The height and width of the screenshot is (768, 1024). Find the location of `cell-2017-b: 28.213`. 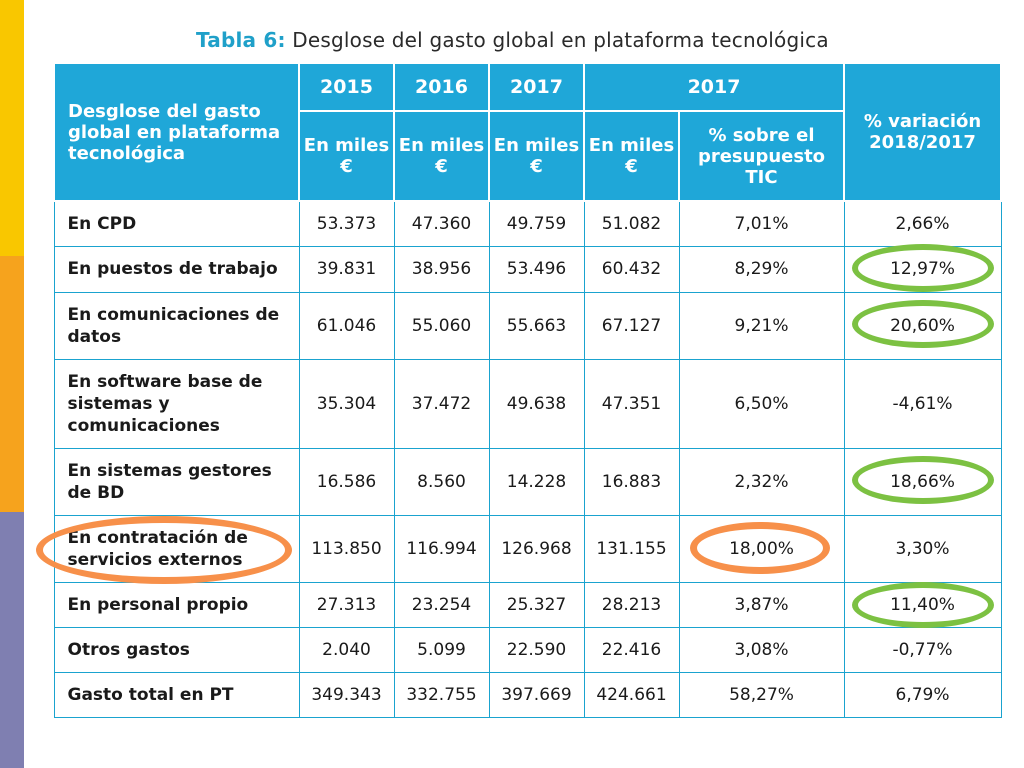

cell-2017-b: 28.213 is located at coordinates (631, 604).